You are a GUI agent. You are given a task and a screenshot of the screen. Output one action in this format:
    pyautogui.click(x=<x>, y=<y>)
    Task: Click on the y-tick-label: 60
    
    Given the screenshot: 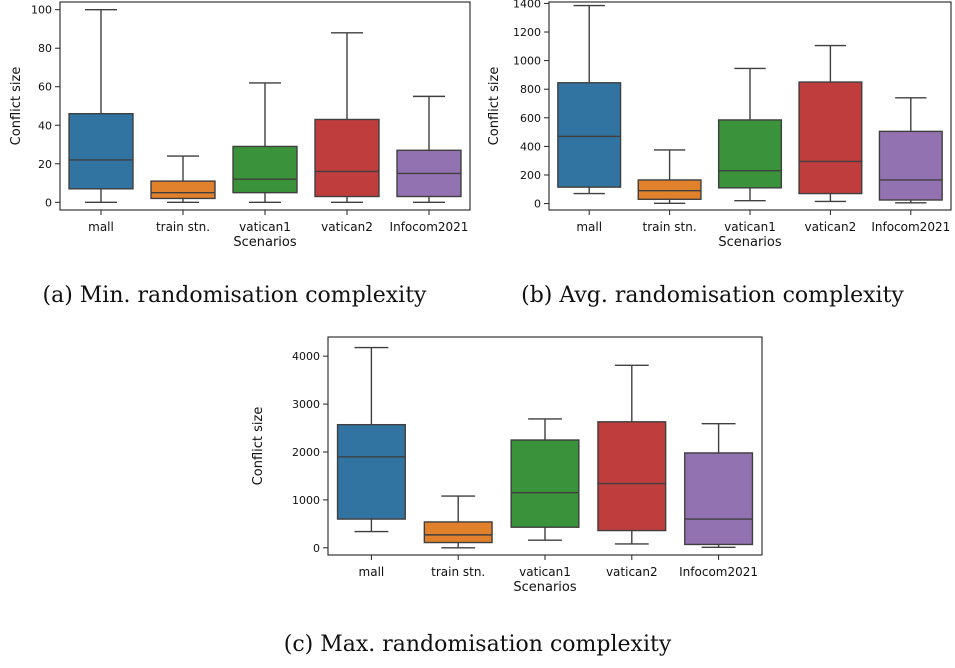 What is the action you would take?
    pyautogui.click(x=45, y=87)
    